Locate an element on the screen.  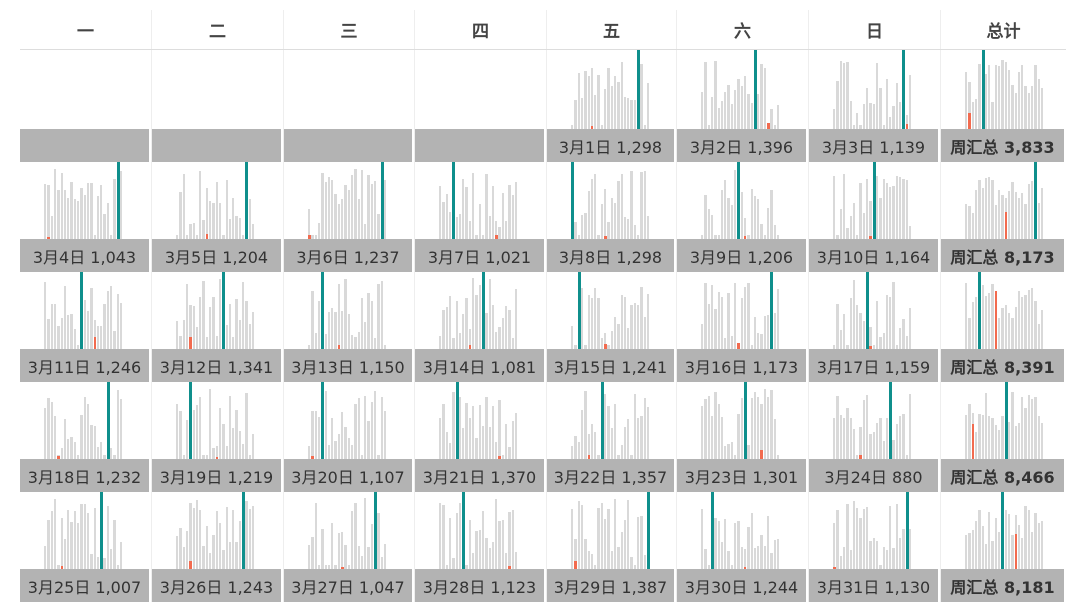
week-total-cell: 周汇总 3,833 is located at coordinates (1003, 106).